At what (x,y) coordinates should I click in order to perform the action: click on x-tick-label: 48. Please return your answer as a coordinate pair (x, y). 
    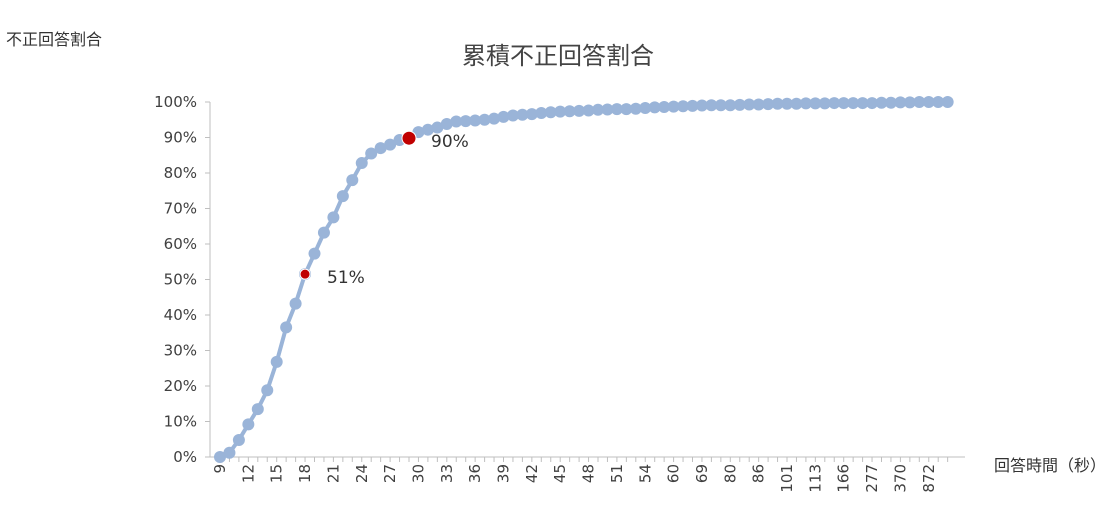
    Looking at the image, I should click on (589, 473).